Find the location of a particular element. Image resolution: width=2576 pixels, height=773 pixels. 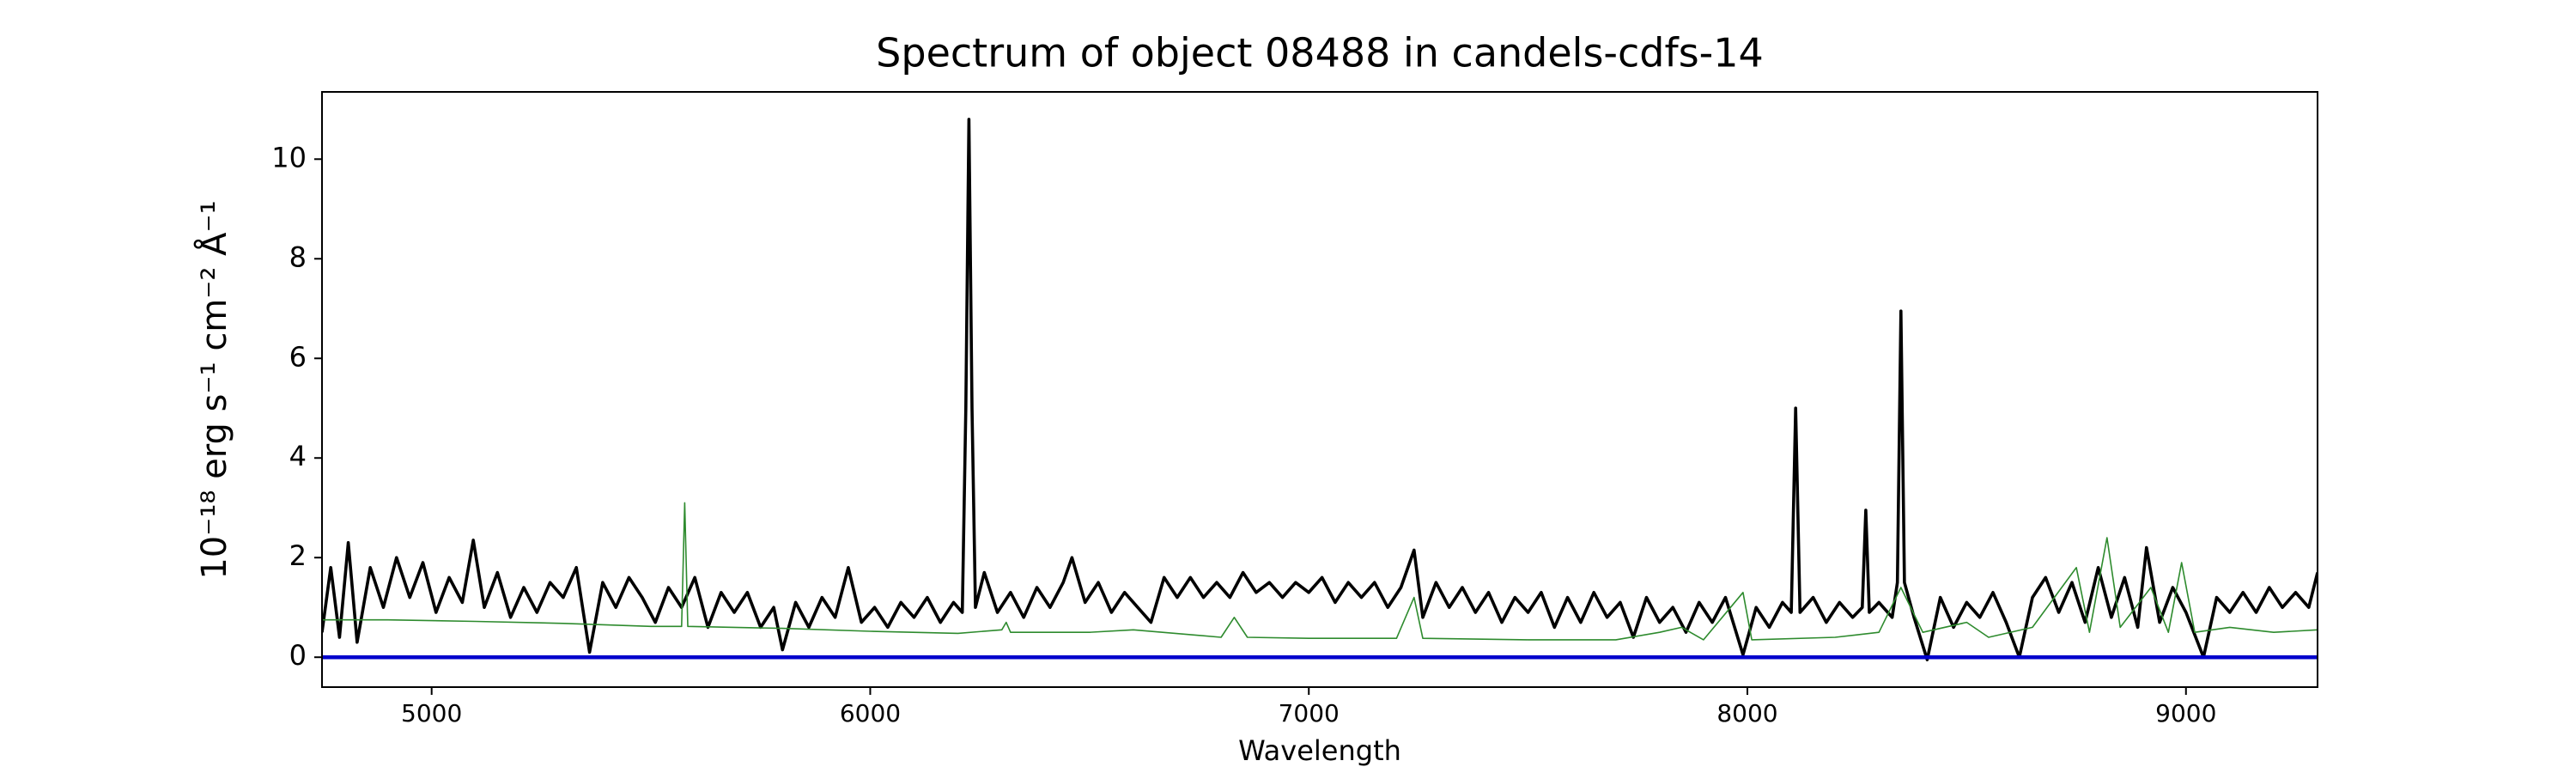

x-axis-label: Wavelength is located at coordinates (1319, 750).